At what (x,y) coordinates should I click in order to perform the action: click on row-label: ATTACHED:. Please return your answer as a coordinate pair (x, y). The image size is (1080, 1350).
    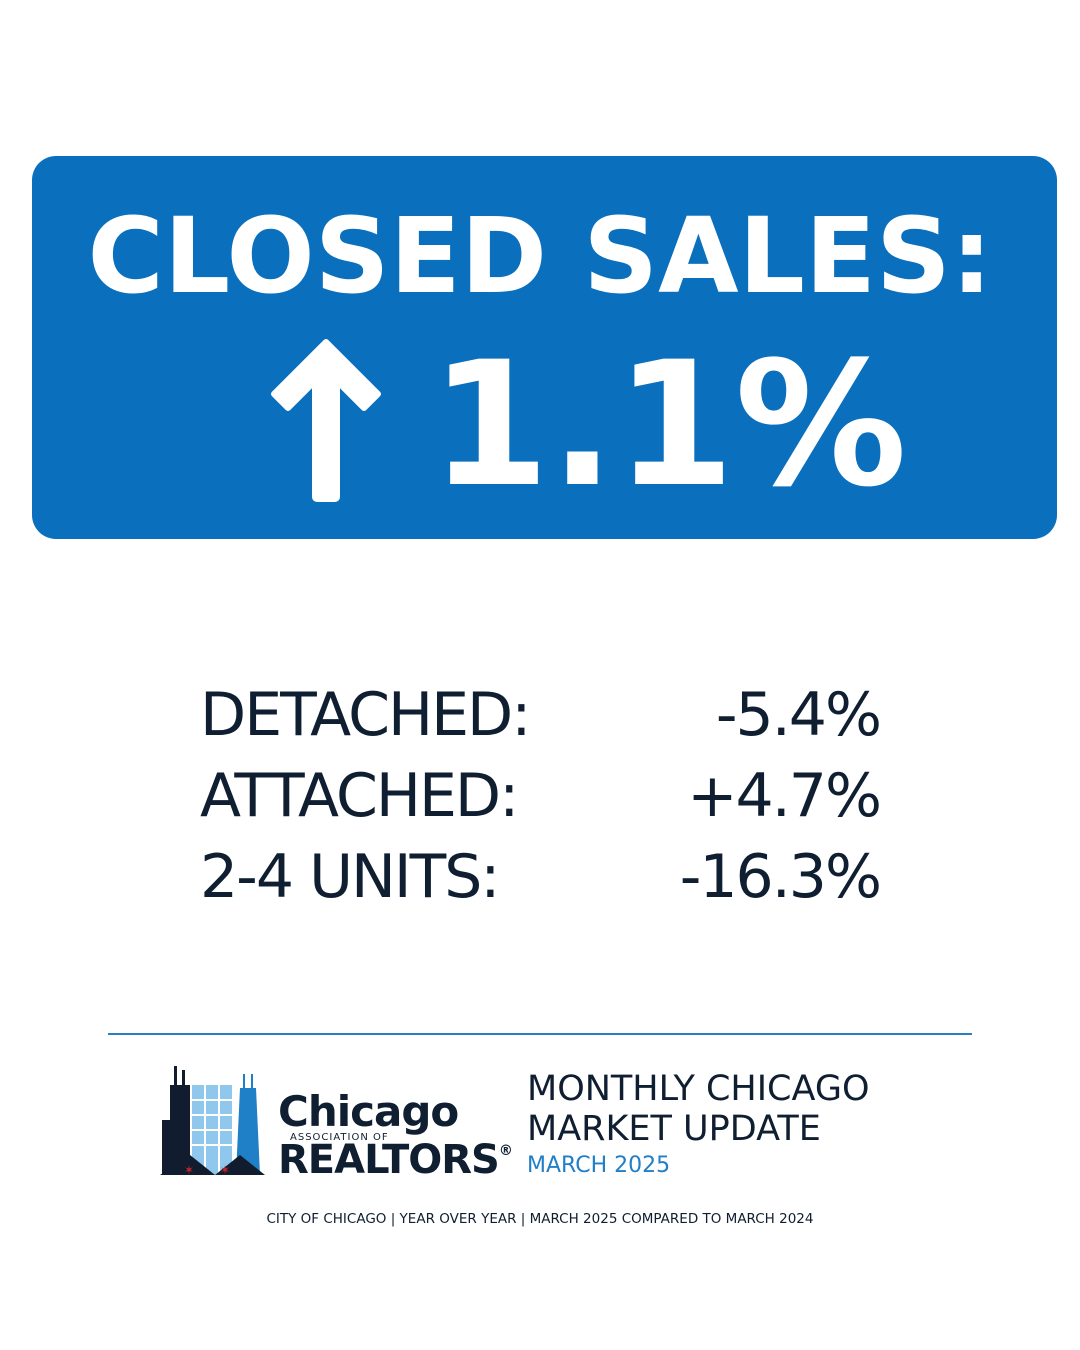
    Looking at the image, I should click on (358, 796).